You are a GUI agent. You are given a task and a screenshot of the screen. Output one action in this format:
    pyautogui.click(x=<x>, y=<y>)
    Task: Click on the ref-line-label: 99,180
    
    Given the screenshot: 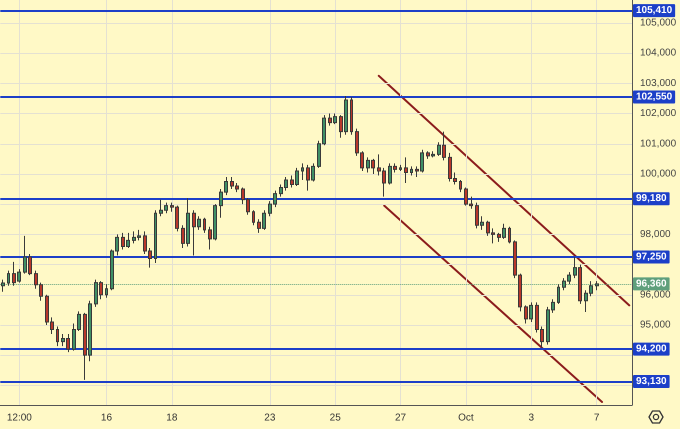 What is the action you would take?
    pyautogui.click(x=652, y=198)
    